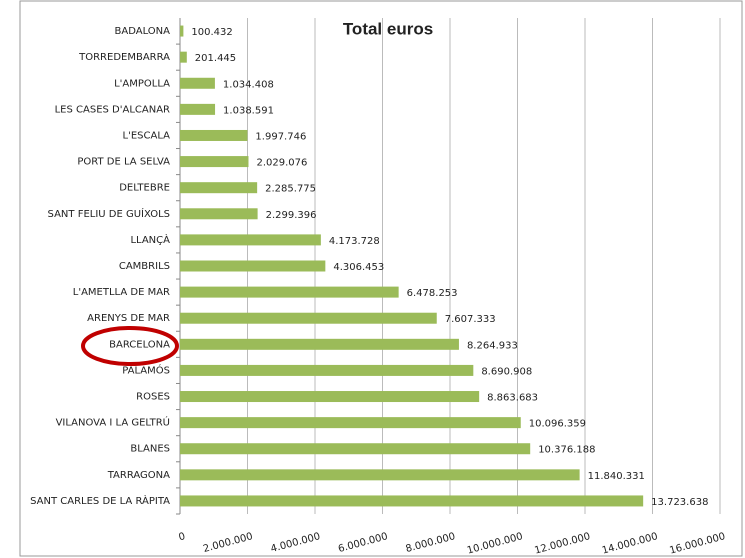  Describe the element at coordinates (121, 292) in the screenshot. I see `y-tick-label: L'AMETLLA DE MAR` at that location.